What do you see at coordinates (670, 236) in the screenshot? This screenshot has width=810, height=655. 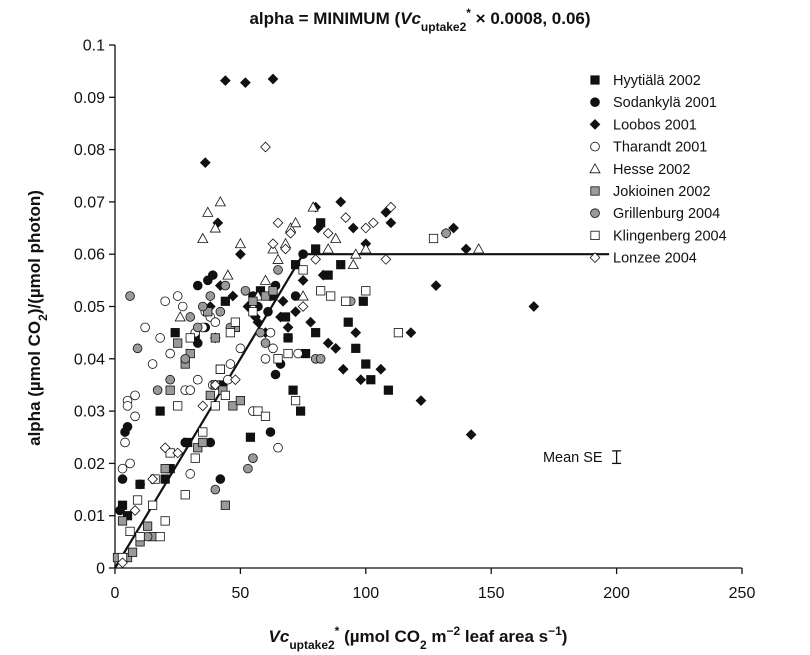 I see `legend-label: Klingenberg 2004` at bounding box center [670, 236].